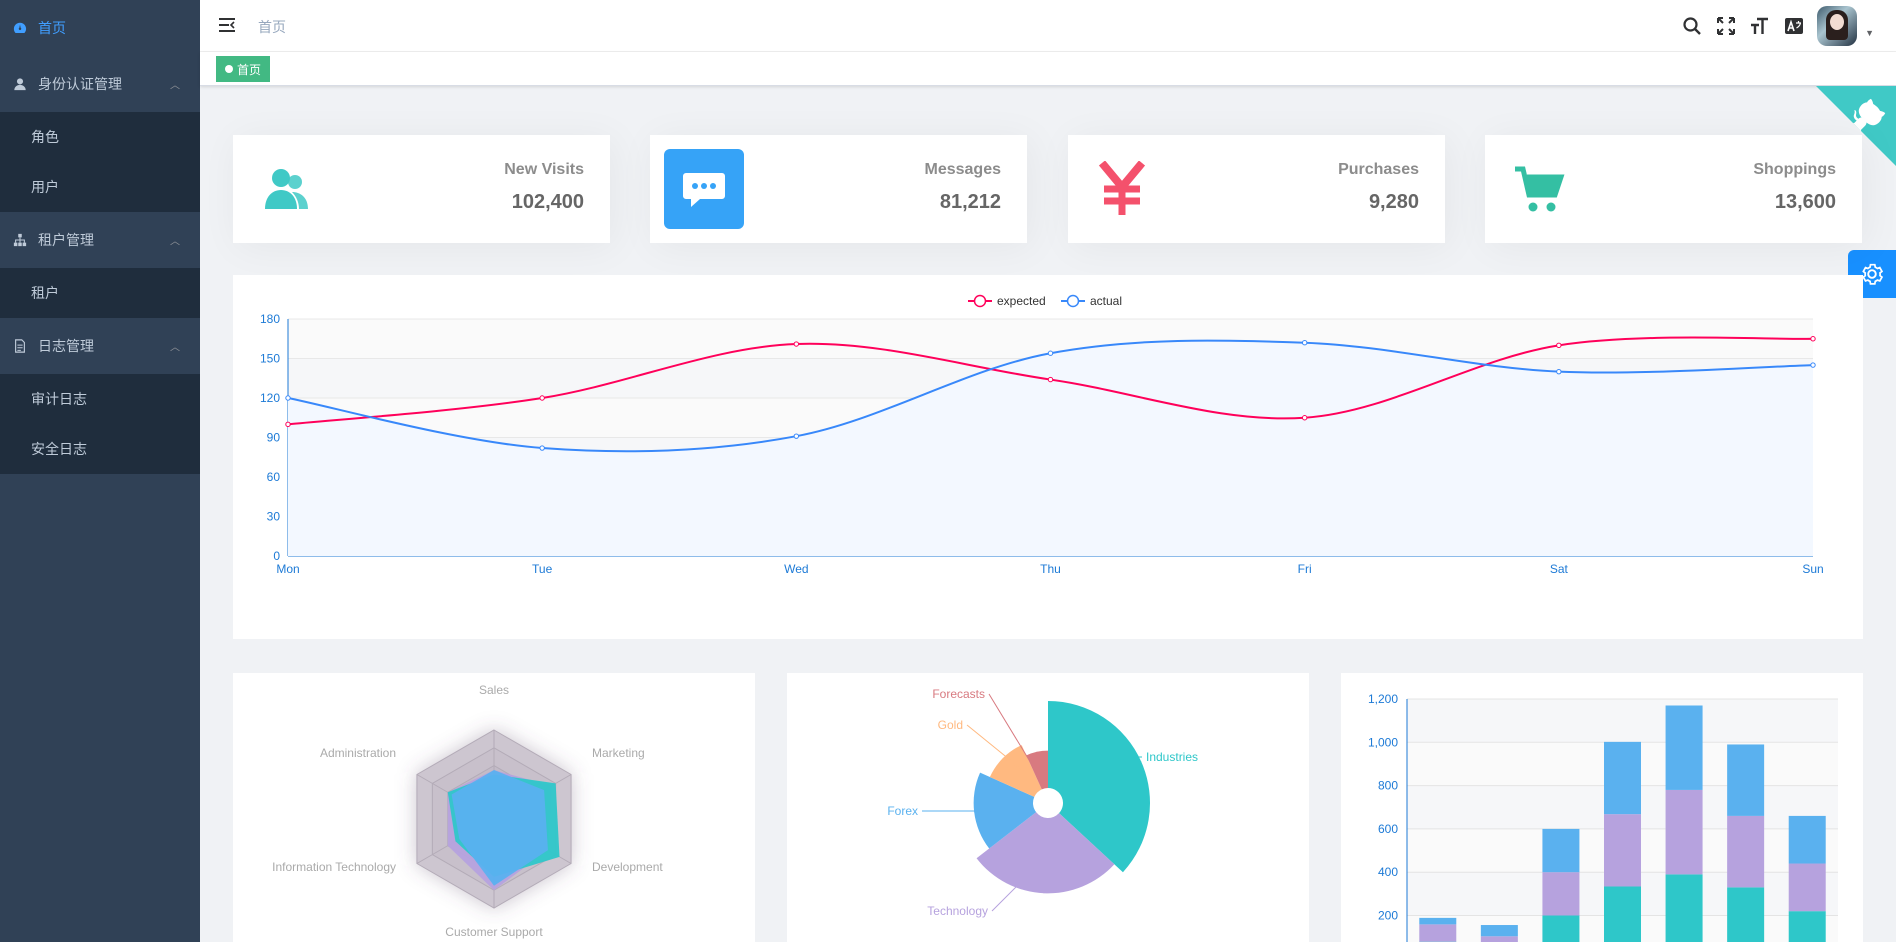 The image size is (1896, 942). Describe the element at coordinates (1760, 26) in the screenshot. I see `font-size-icon` at that location.